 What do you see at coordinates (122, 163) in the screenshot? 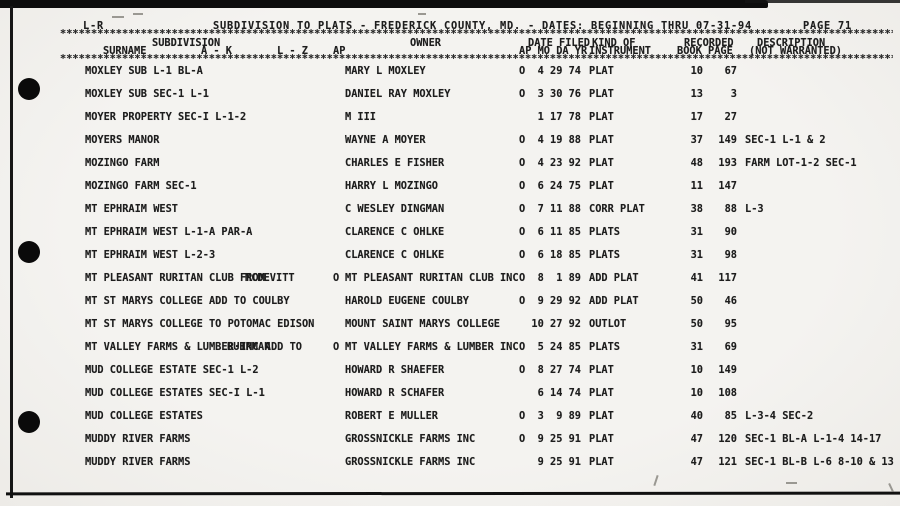
I see `cell-subdivision: MOZINGO FARM` at bounding box center [122, 163].